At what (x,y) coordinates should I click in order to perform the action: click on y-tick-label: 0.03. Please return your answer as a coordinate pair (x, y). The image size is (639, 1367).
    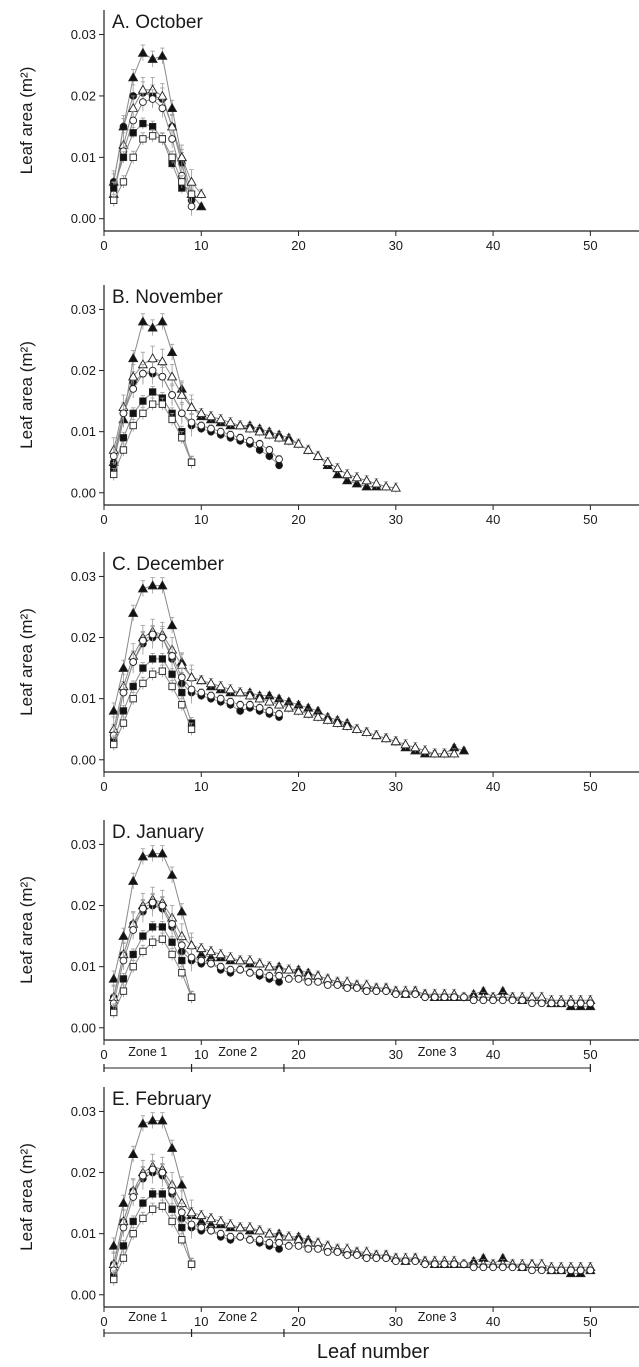
    Looking at the image, I should click on (83, 309).